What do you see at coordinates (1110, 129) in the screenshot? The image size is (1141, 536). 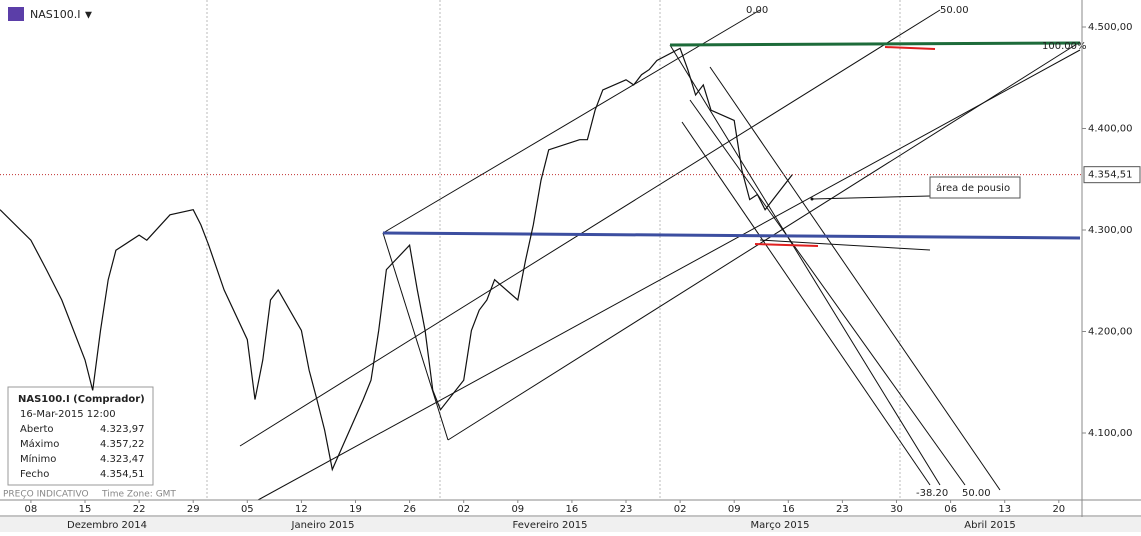 I see `y-tick-label: 4.400,00` at bounding box center [1110, 129].